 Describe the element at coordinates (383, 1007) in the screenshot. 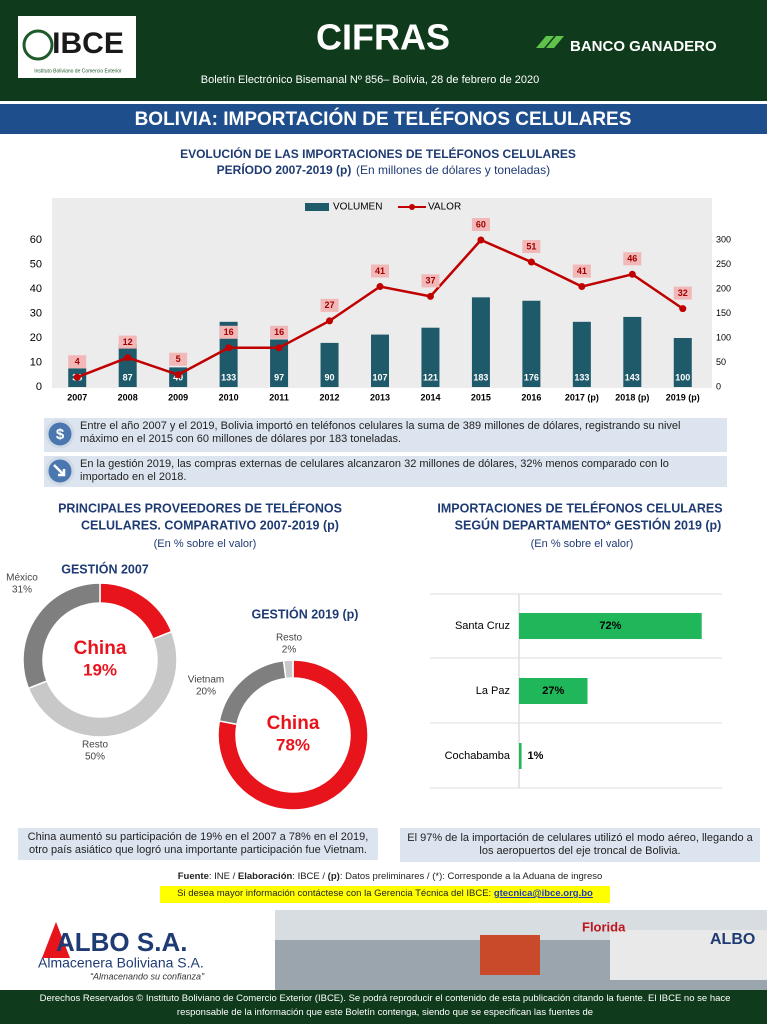

I see `footer-bg` at that location.